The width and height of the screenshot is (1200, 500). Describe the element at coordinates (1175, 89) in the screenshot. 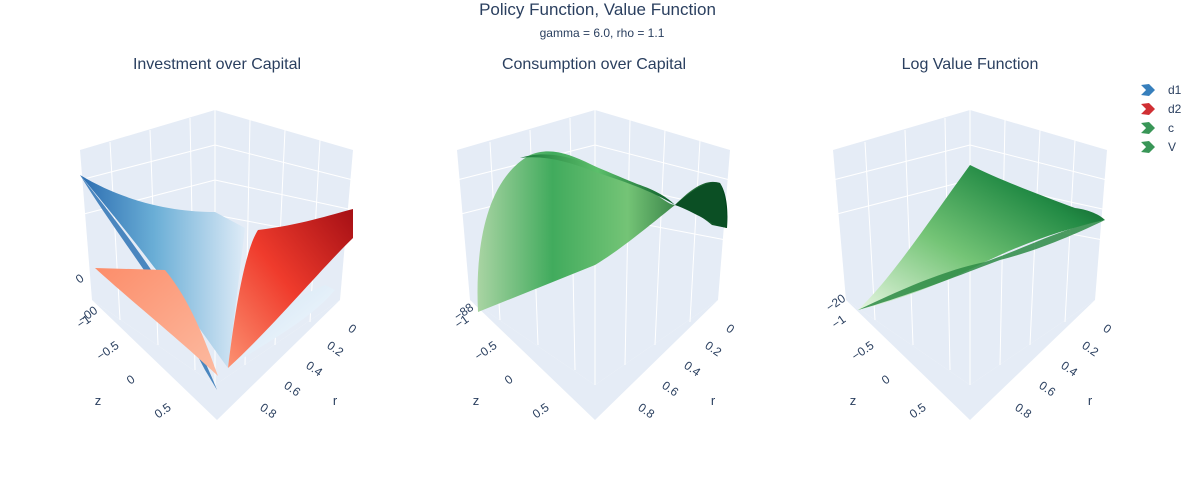

I see `legend-label: d1` at that location.